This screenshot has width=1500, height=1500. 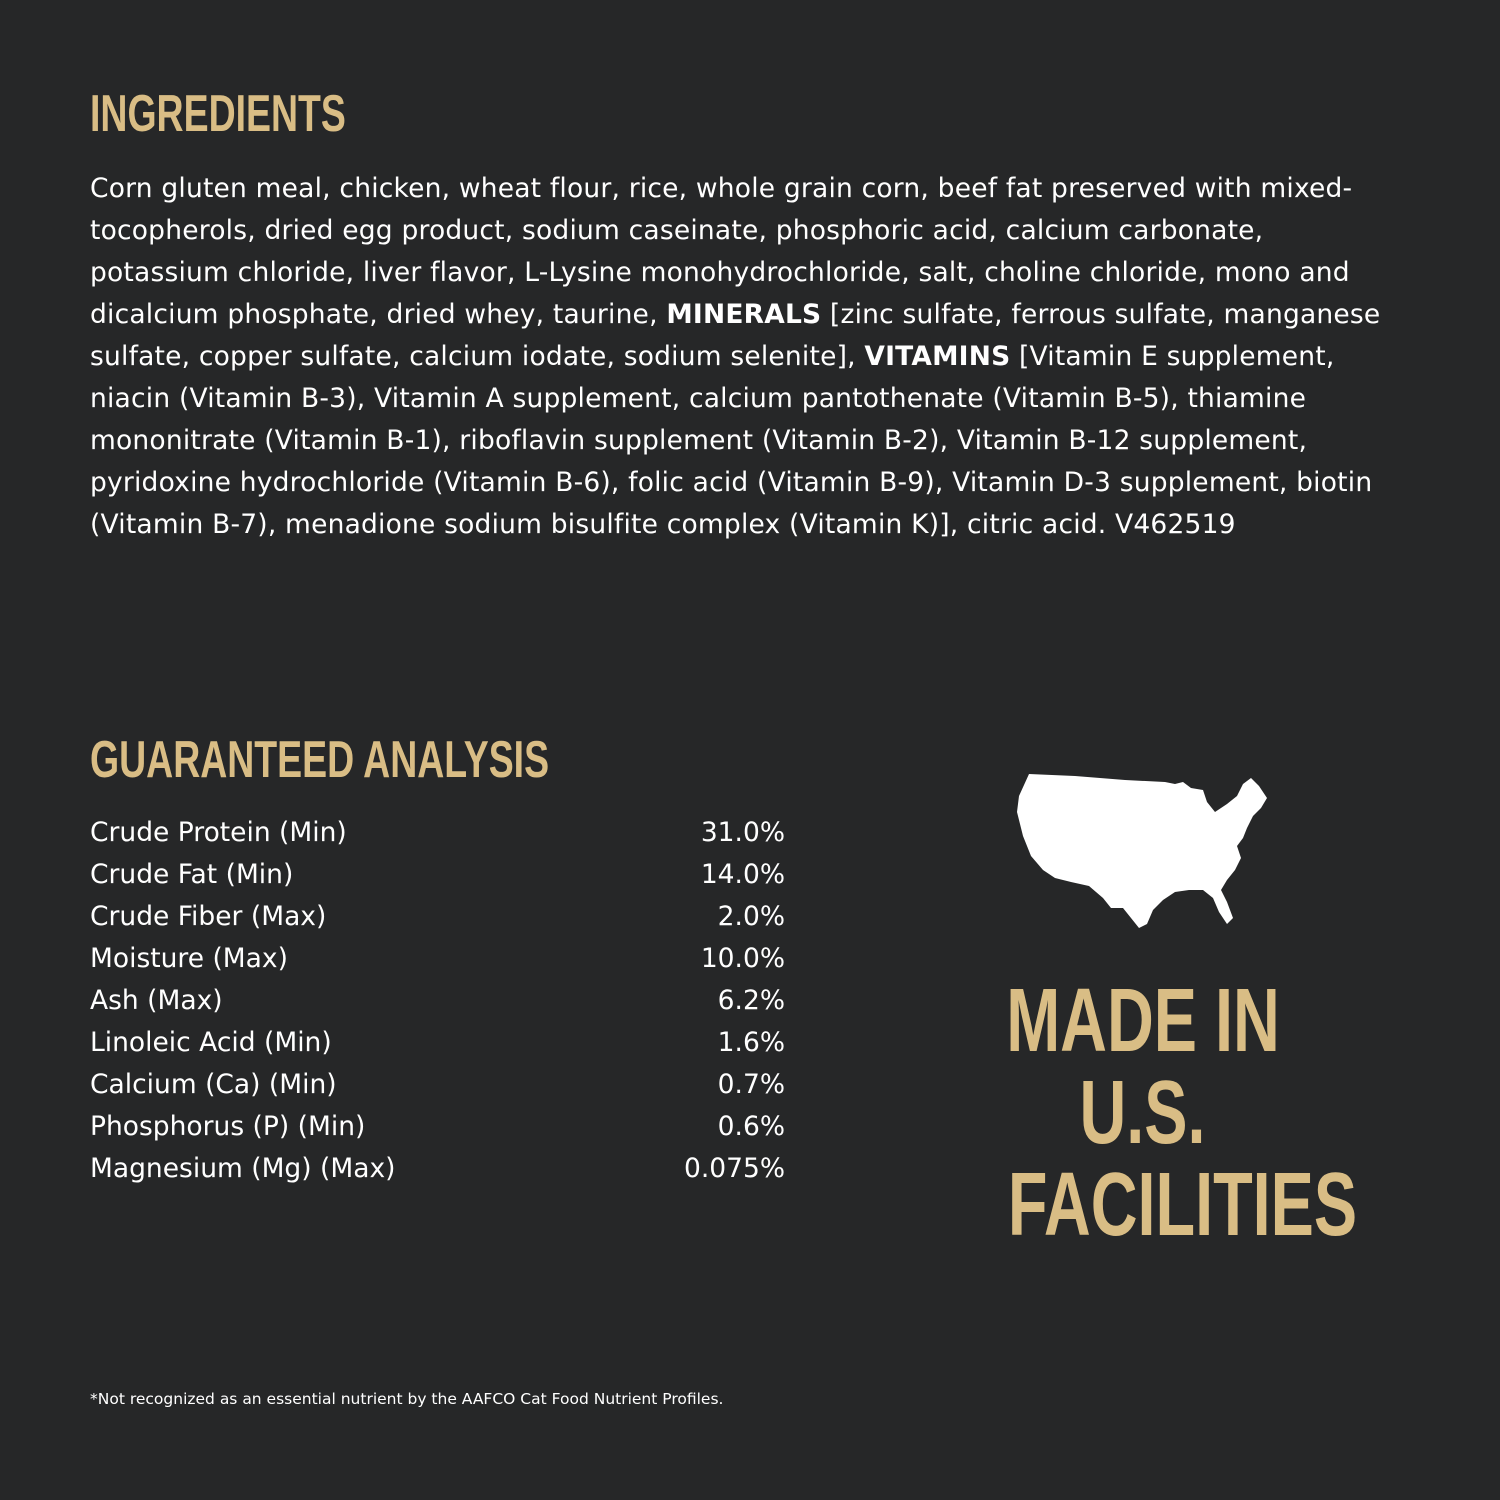 What do you see at coordinates (437, 833) in the screenshot?
I see `table-row: Crude Protein (Min) 31.0%` at bounding box center [437, 833].